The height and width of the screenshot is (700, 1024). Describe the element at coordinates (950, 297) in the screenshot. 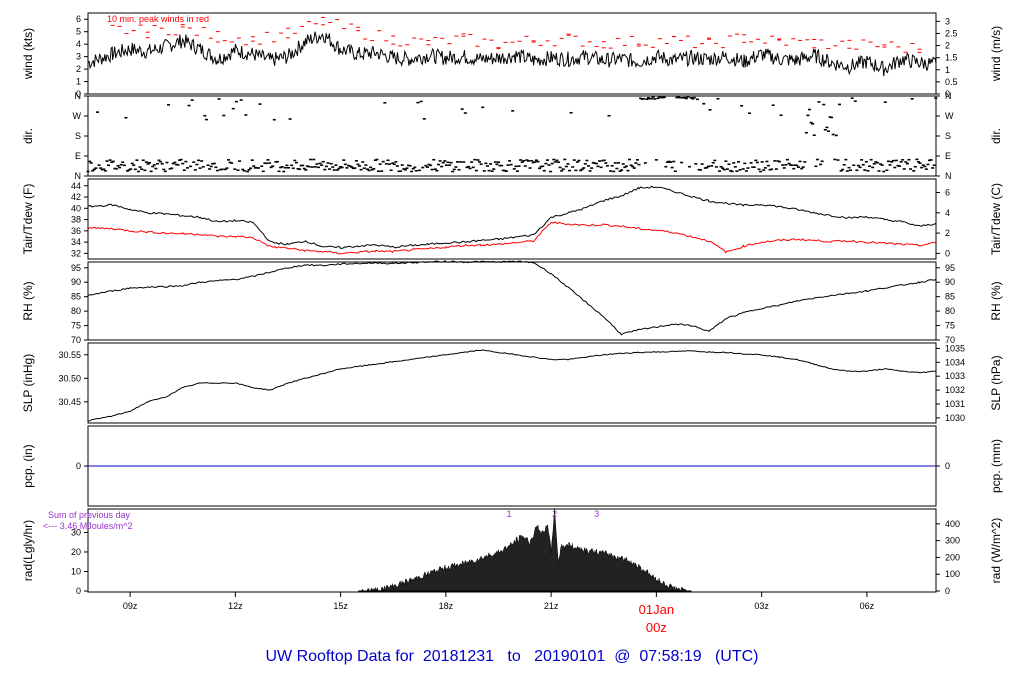

I see `rh-ytick-right-label: 85` at that location.